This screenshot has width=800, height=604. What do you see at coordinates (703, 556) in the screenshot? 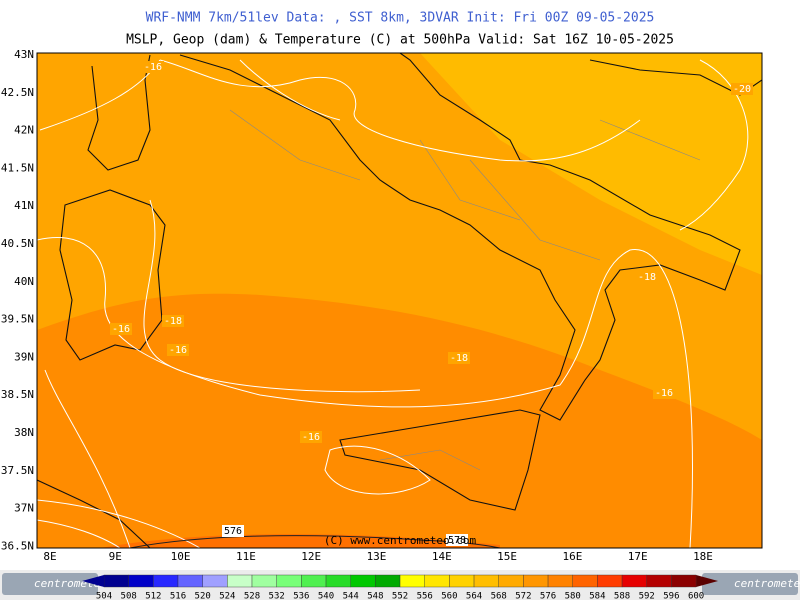
I see `longitude-label: 18E` at bounding box center [703, 556].